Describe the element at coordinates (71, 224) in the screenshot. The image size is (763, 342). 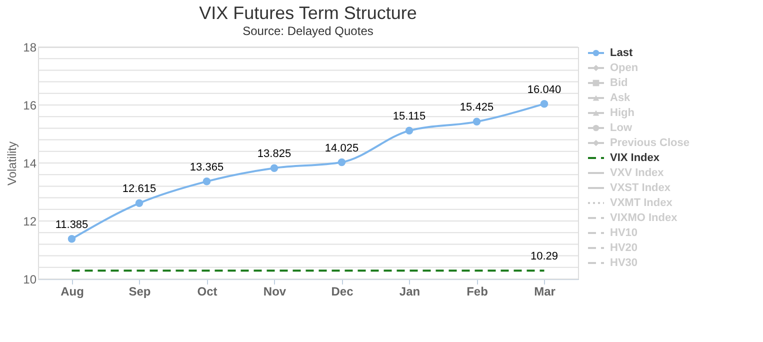
I see `data-label: 11.385` at that location.